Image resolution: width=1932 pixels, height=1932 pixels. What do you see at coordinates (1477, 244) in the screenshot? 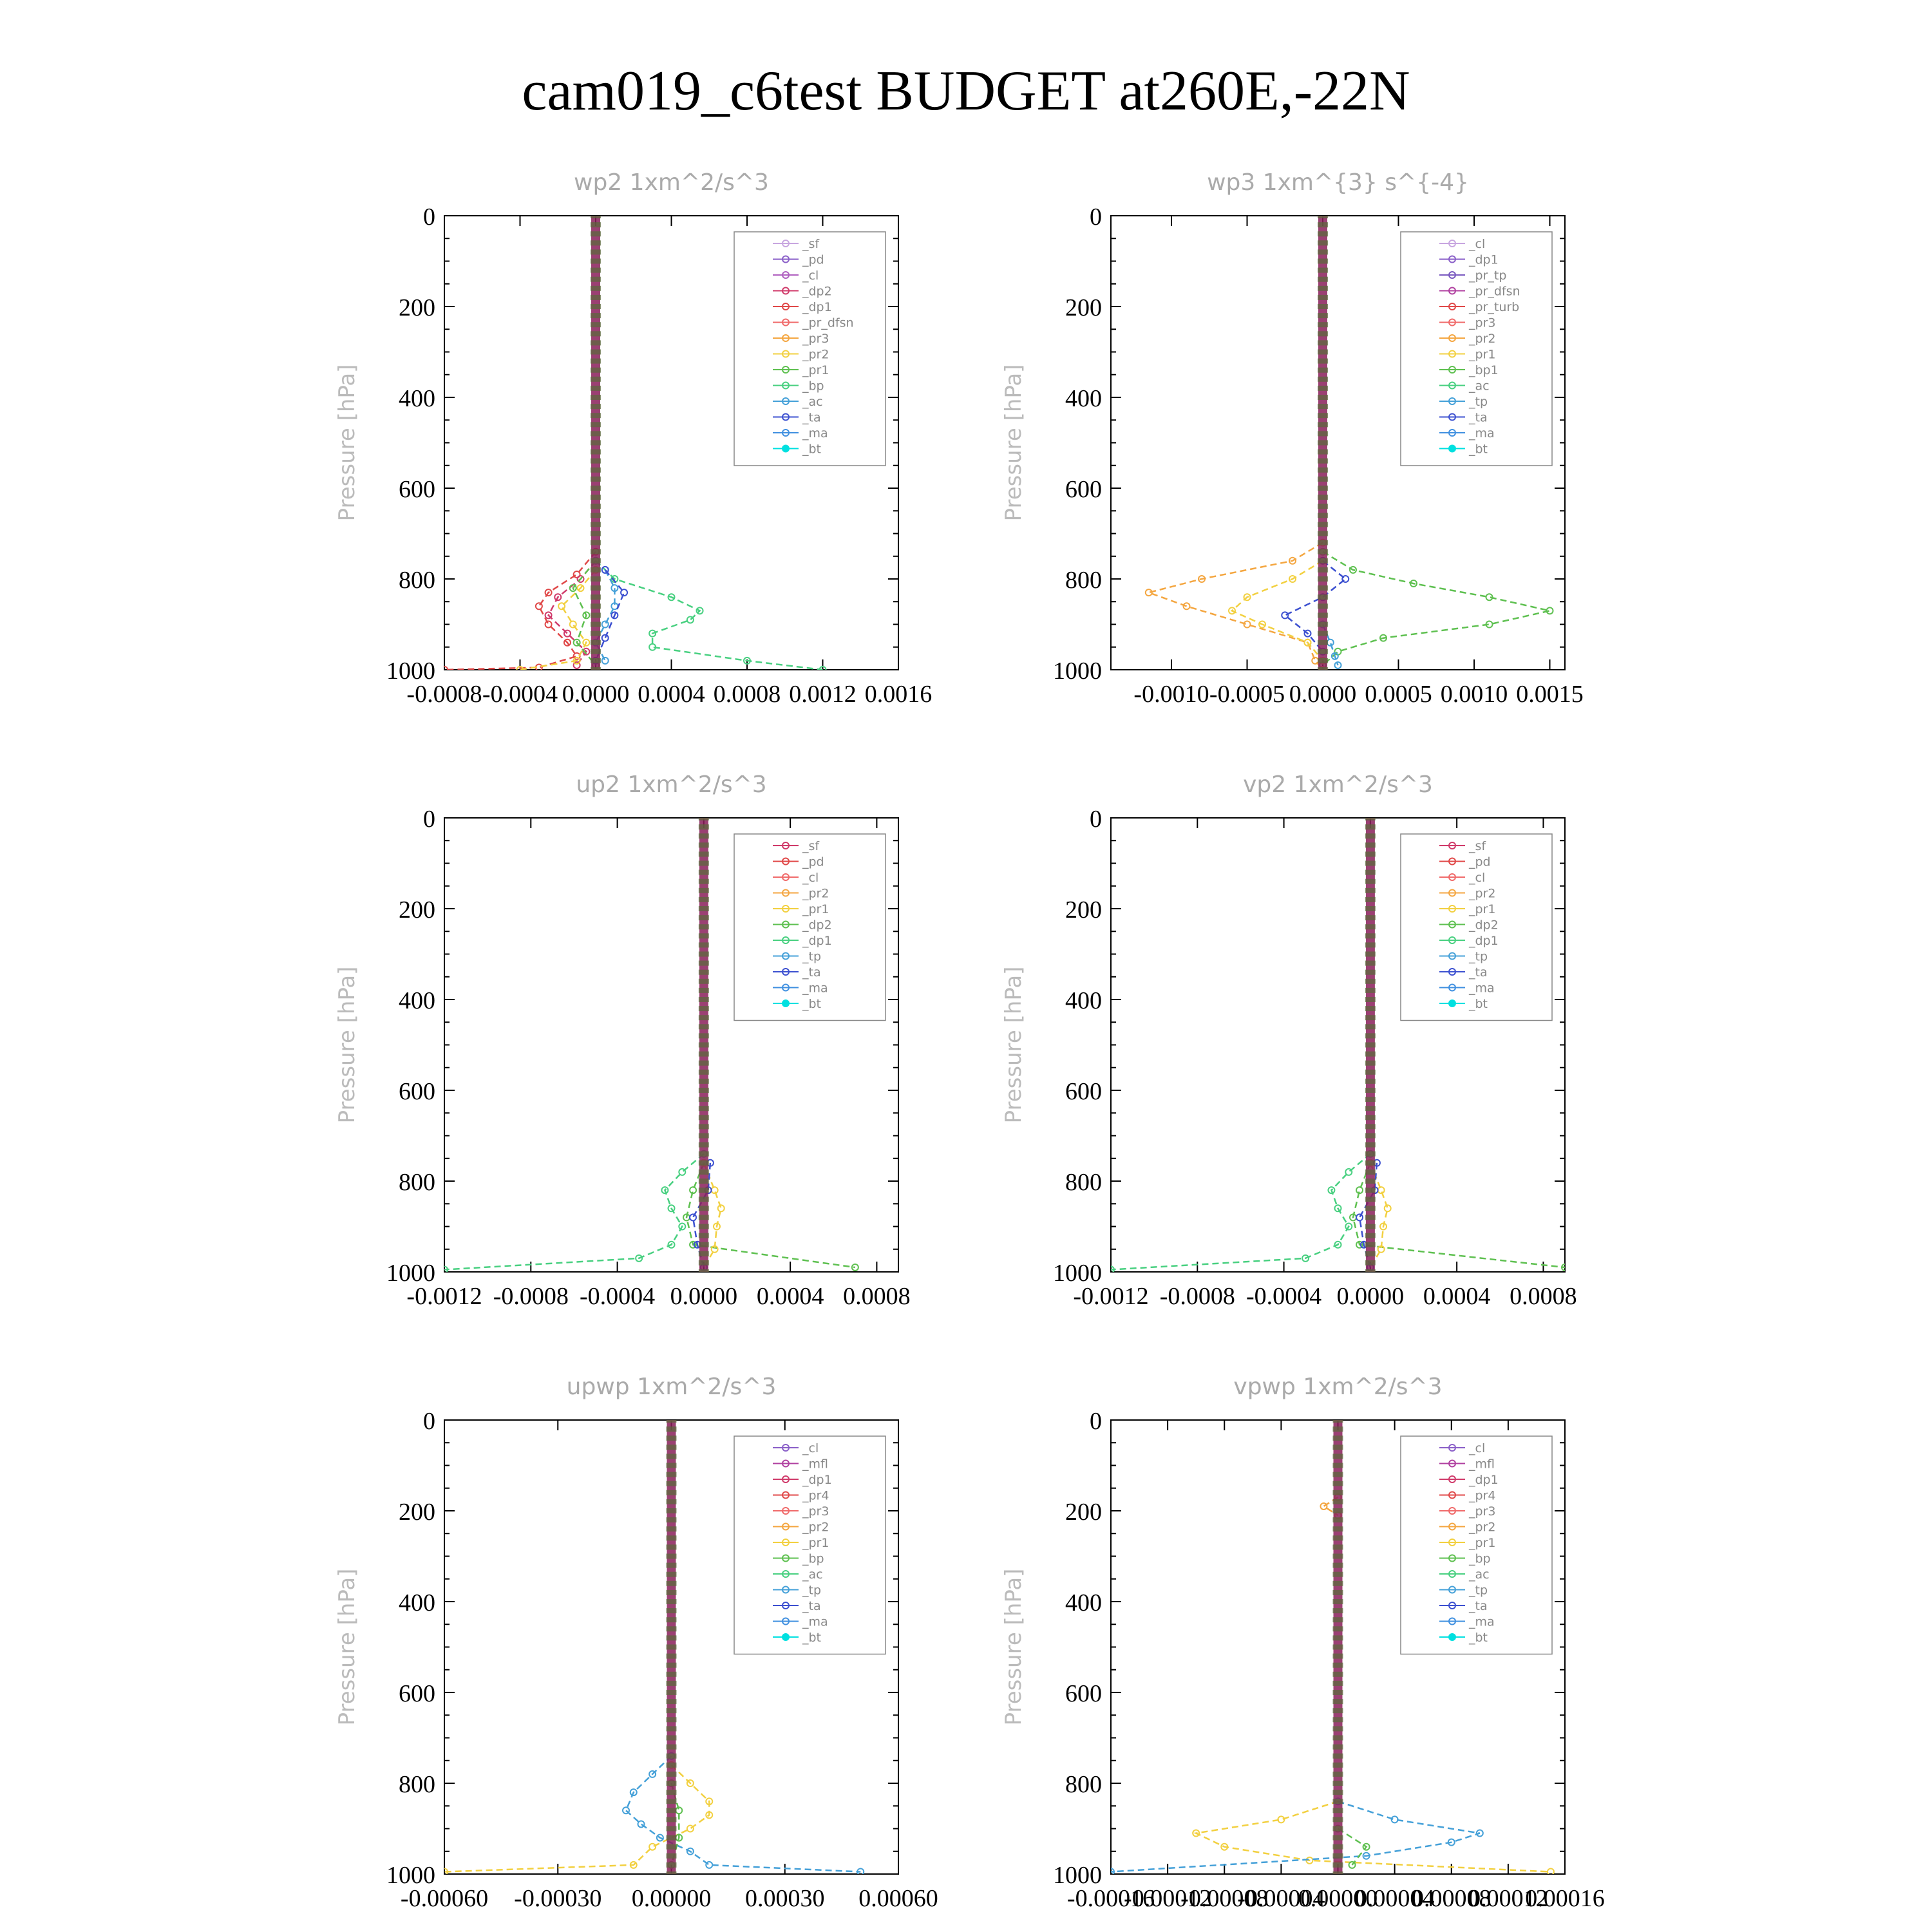
I see `legend-label: _cl` at bounding box center [1477, 244].